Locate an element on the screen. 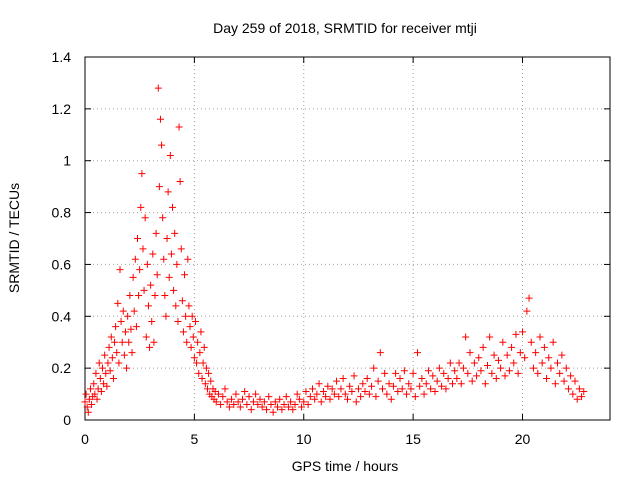 The height and width of the screenshot is (480, 640). y-tick-label: 0.4 is located at coordinates (62, 316).